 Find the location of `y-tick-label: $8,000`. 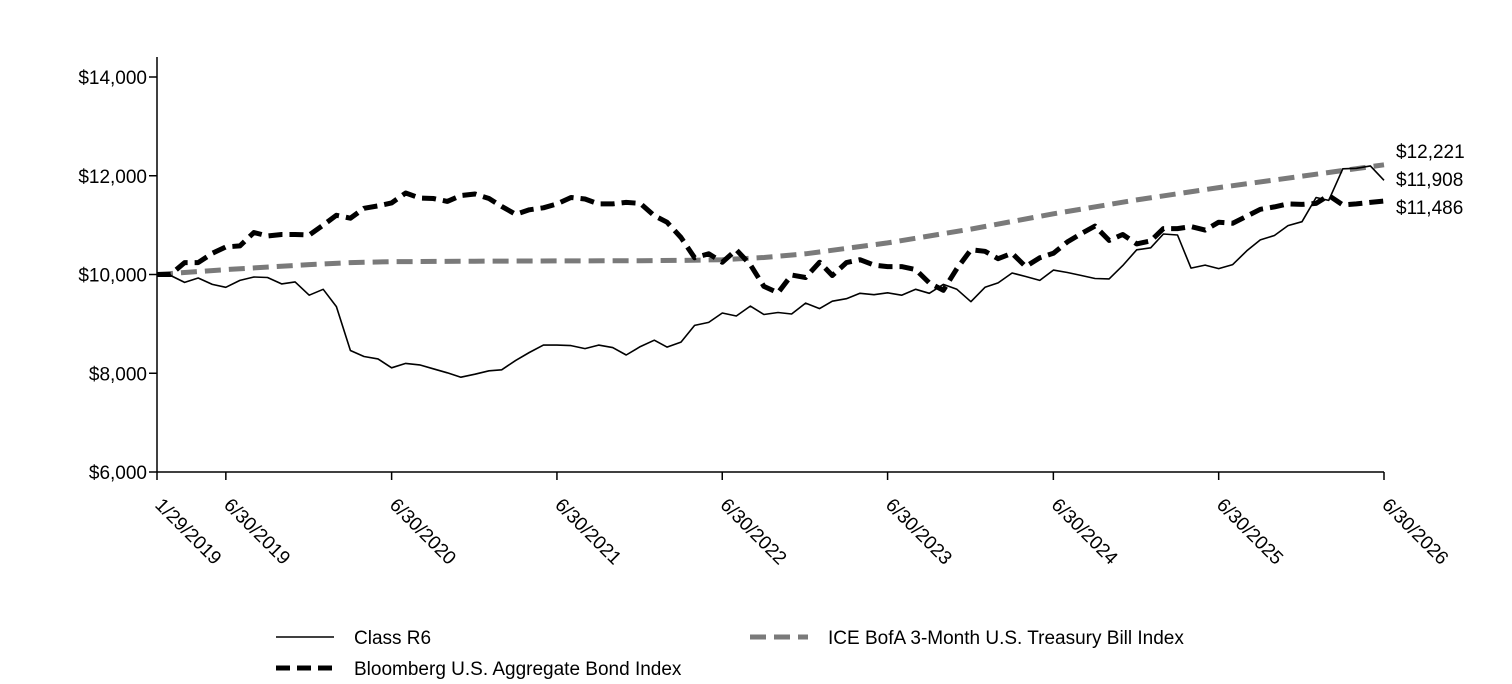

y-tick-label: $8,000 is located at coordinates (118, 374).